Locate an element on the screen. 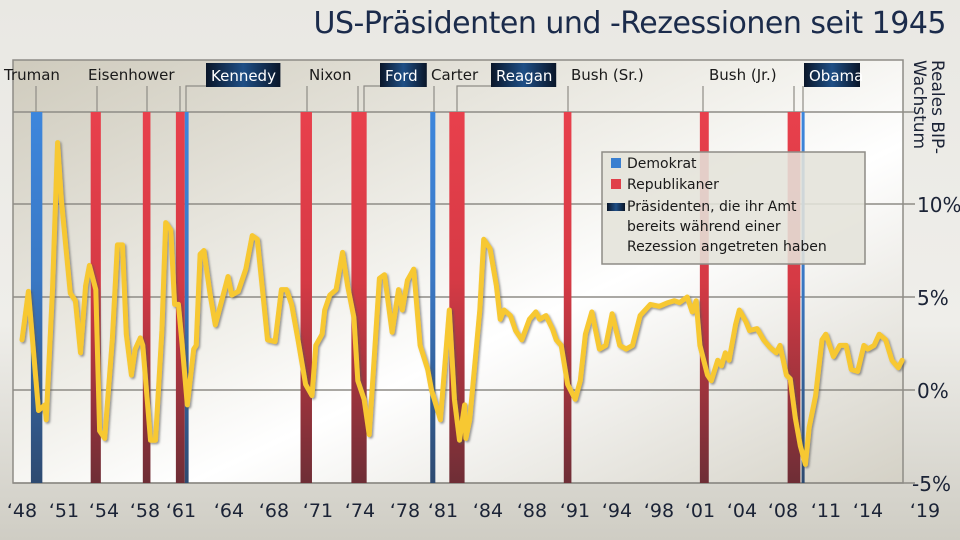 Image resolution: width=960 pixels, height=540 pixels. legend-swatch-democrat is located at coordinates (616, 163).